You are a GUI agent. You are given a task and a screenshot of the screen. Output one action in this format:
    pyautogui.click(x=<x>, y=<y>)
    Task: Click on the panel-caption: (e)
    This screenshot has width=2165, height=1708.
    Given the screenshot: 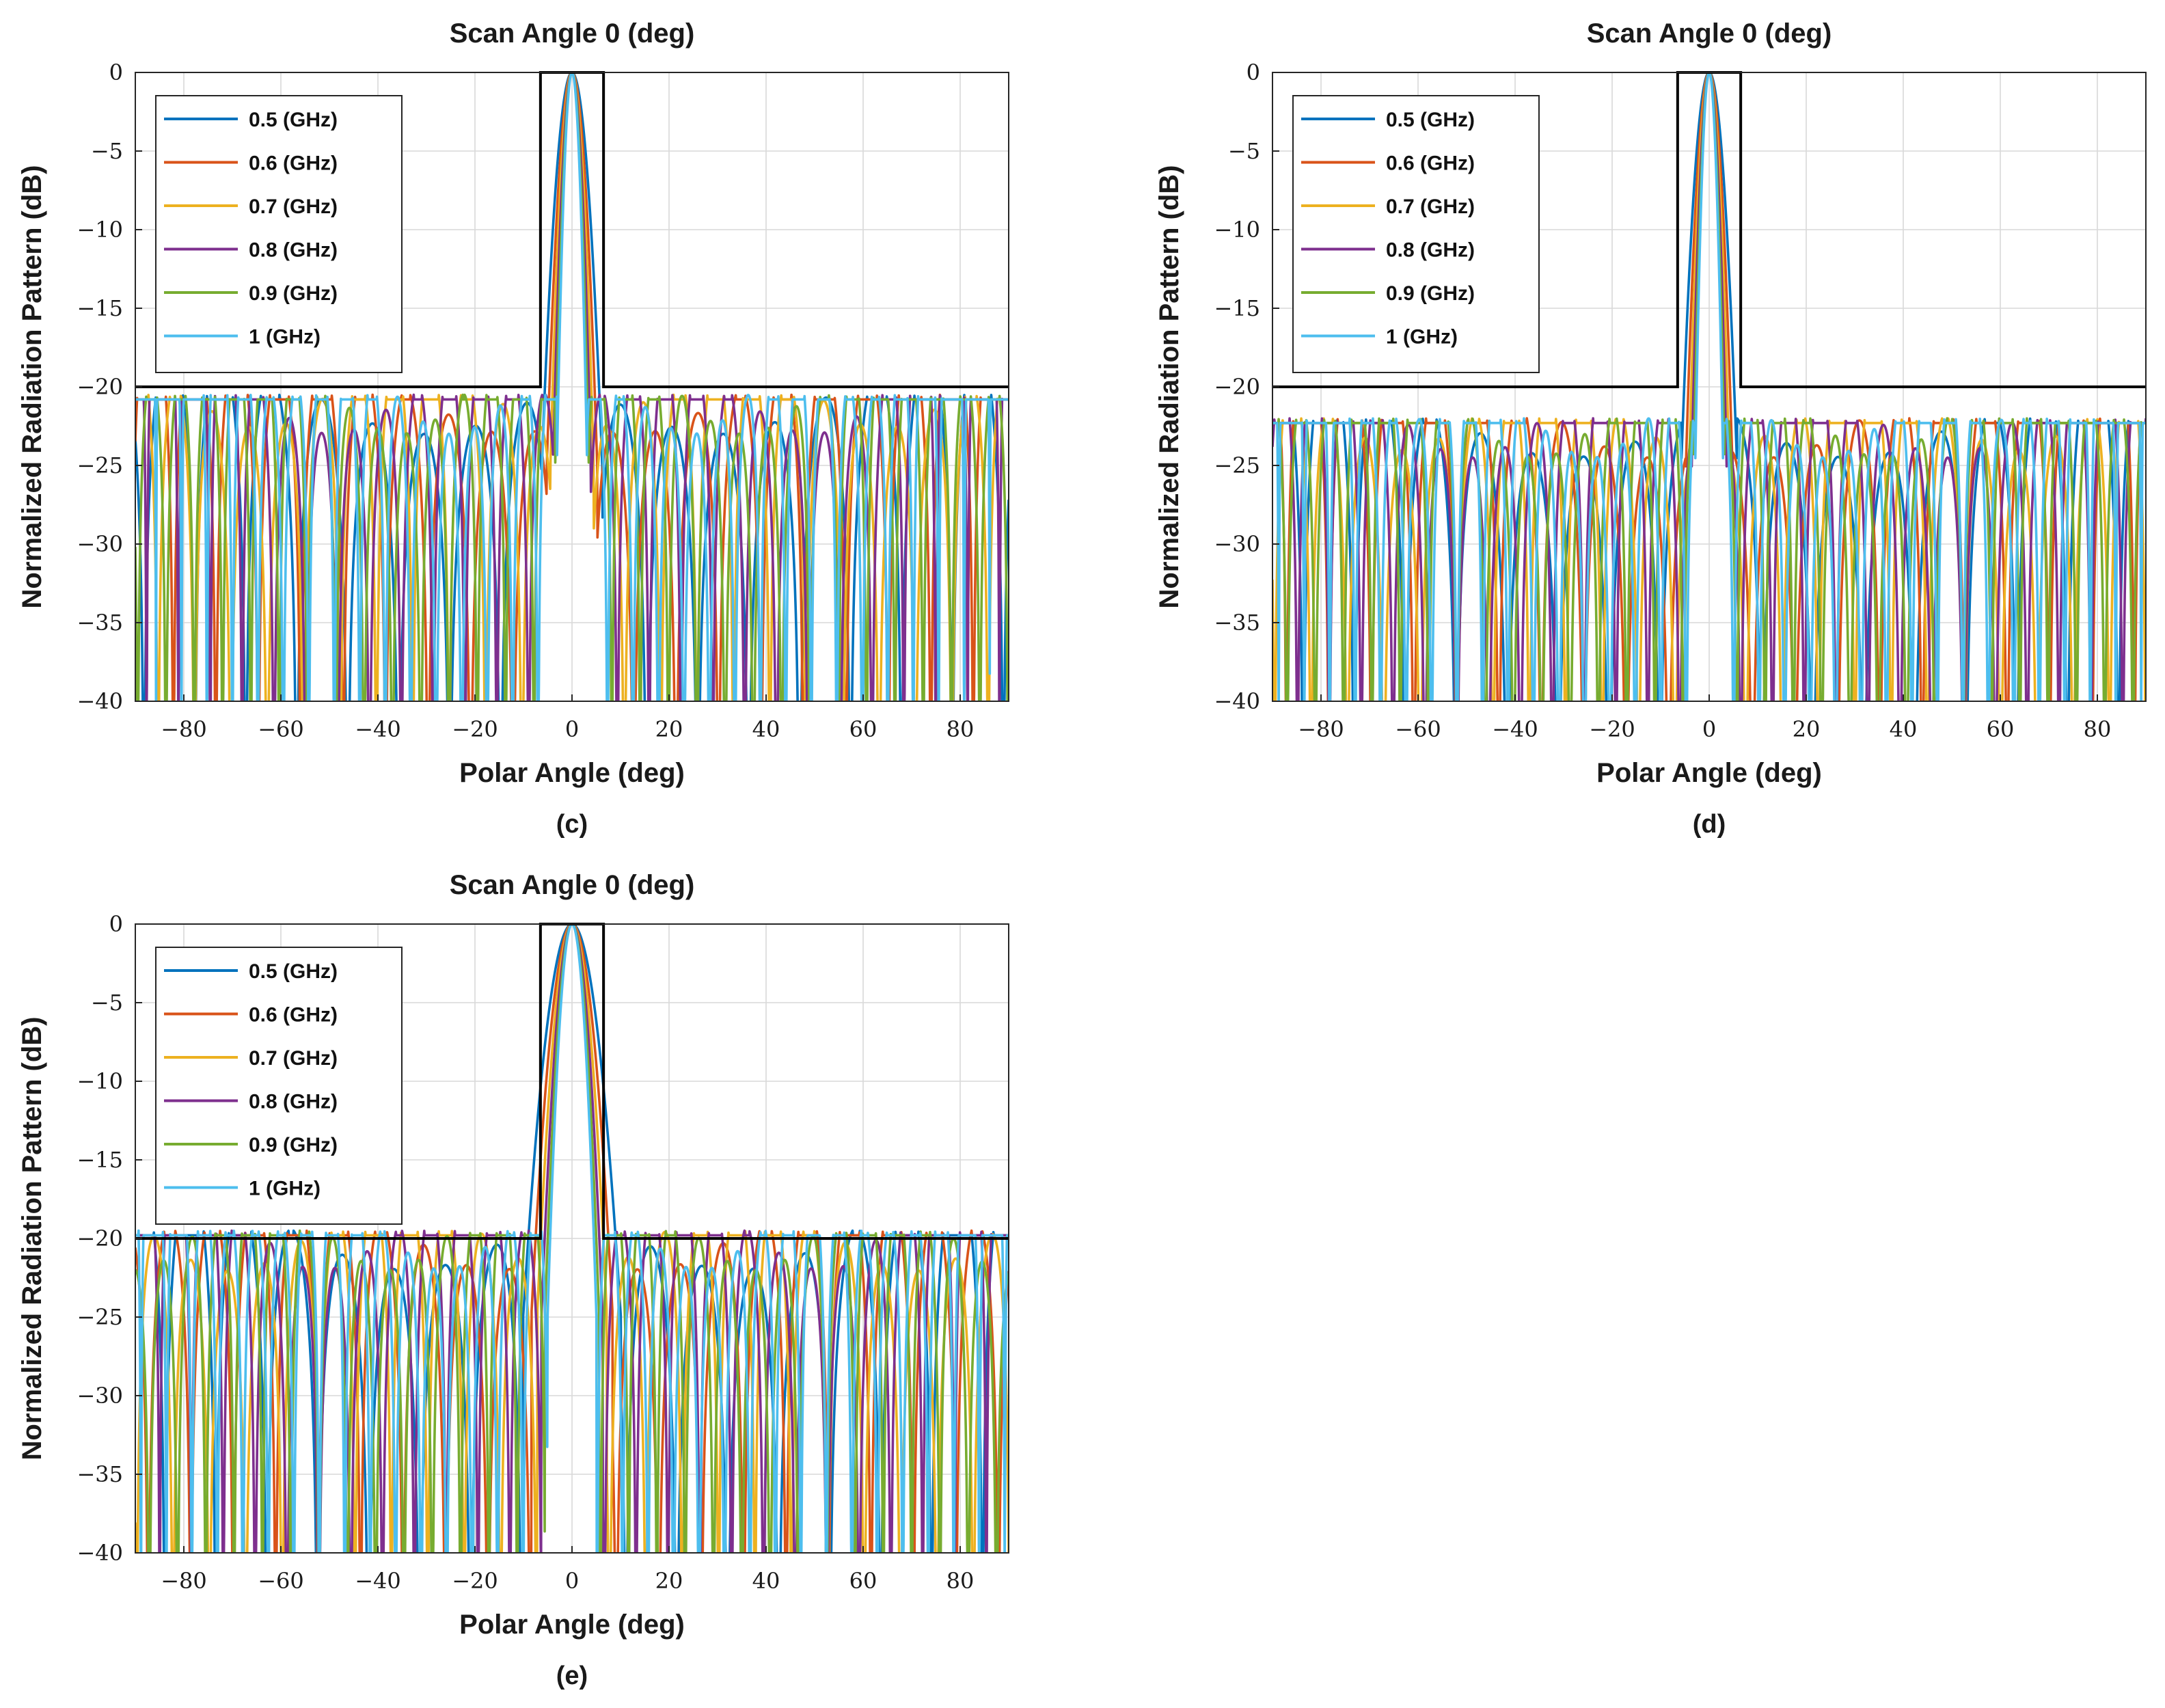 What is the action you would take?
    pyautogui.click(x=572, y=1676)
    